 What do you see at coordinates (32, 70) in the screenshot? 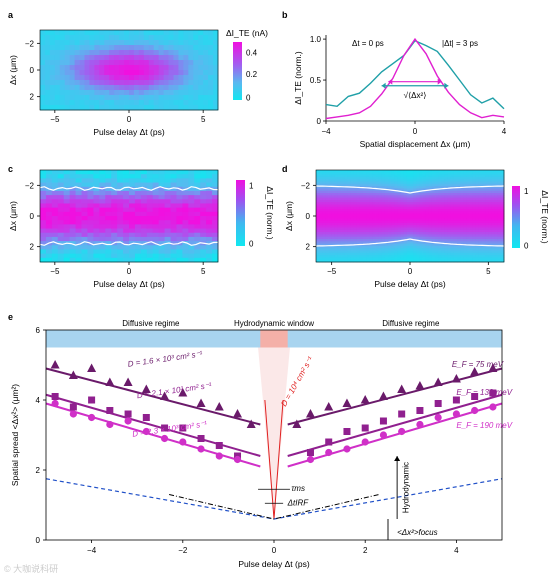
I see `panel-a-ytick-label: 0` at bounding box center [32, 70].